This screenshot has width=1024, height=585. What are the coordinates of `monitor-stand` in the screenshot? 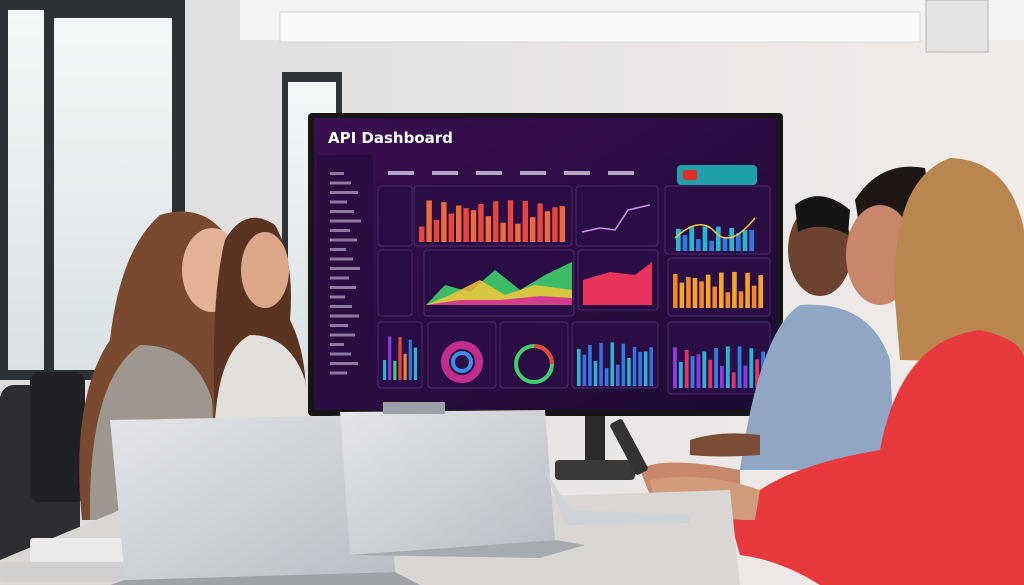 It's located at (595, 439).